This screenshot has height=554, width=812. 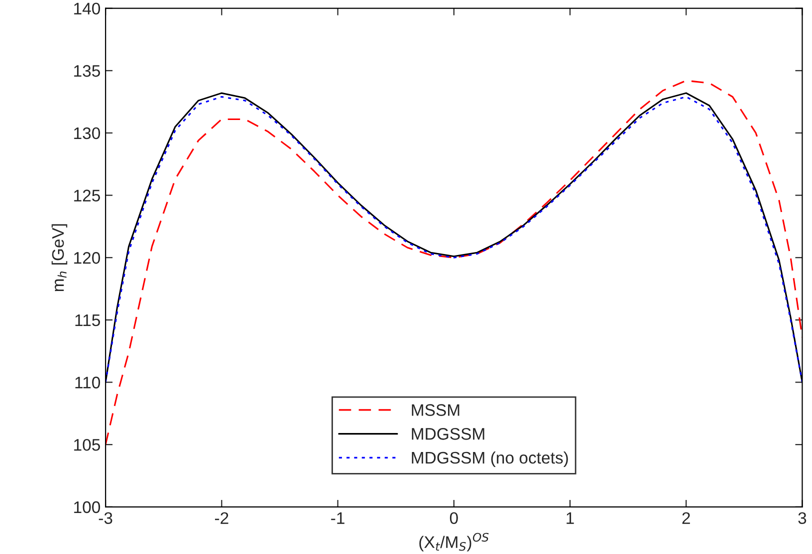 I want to click on y-tick-label: 110, so click(x=87, y=382).